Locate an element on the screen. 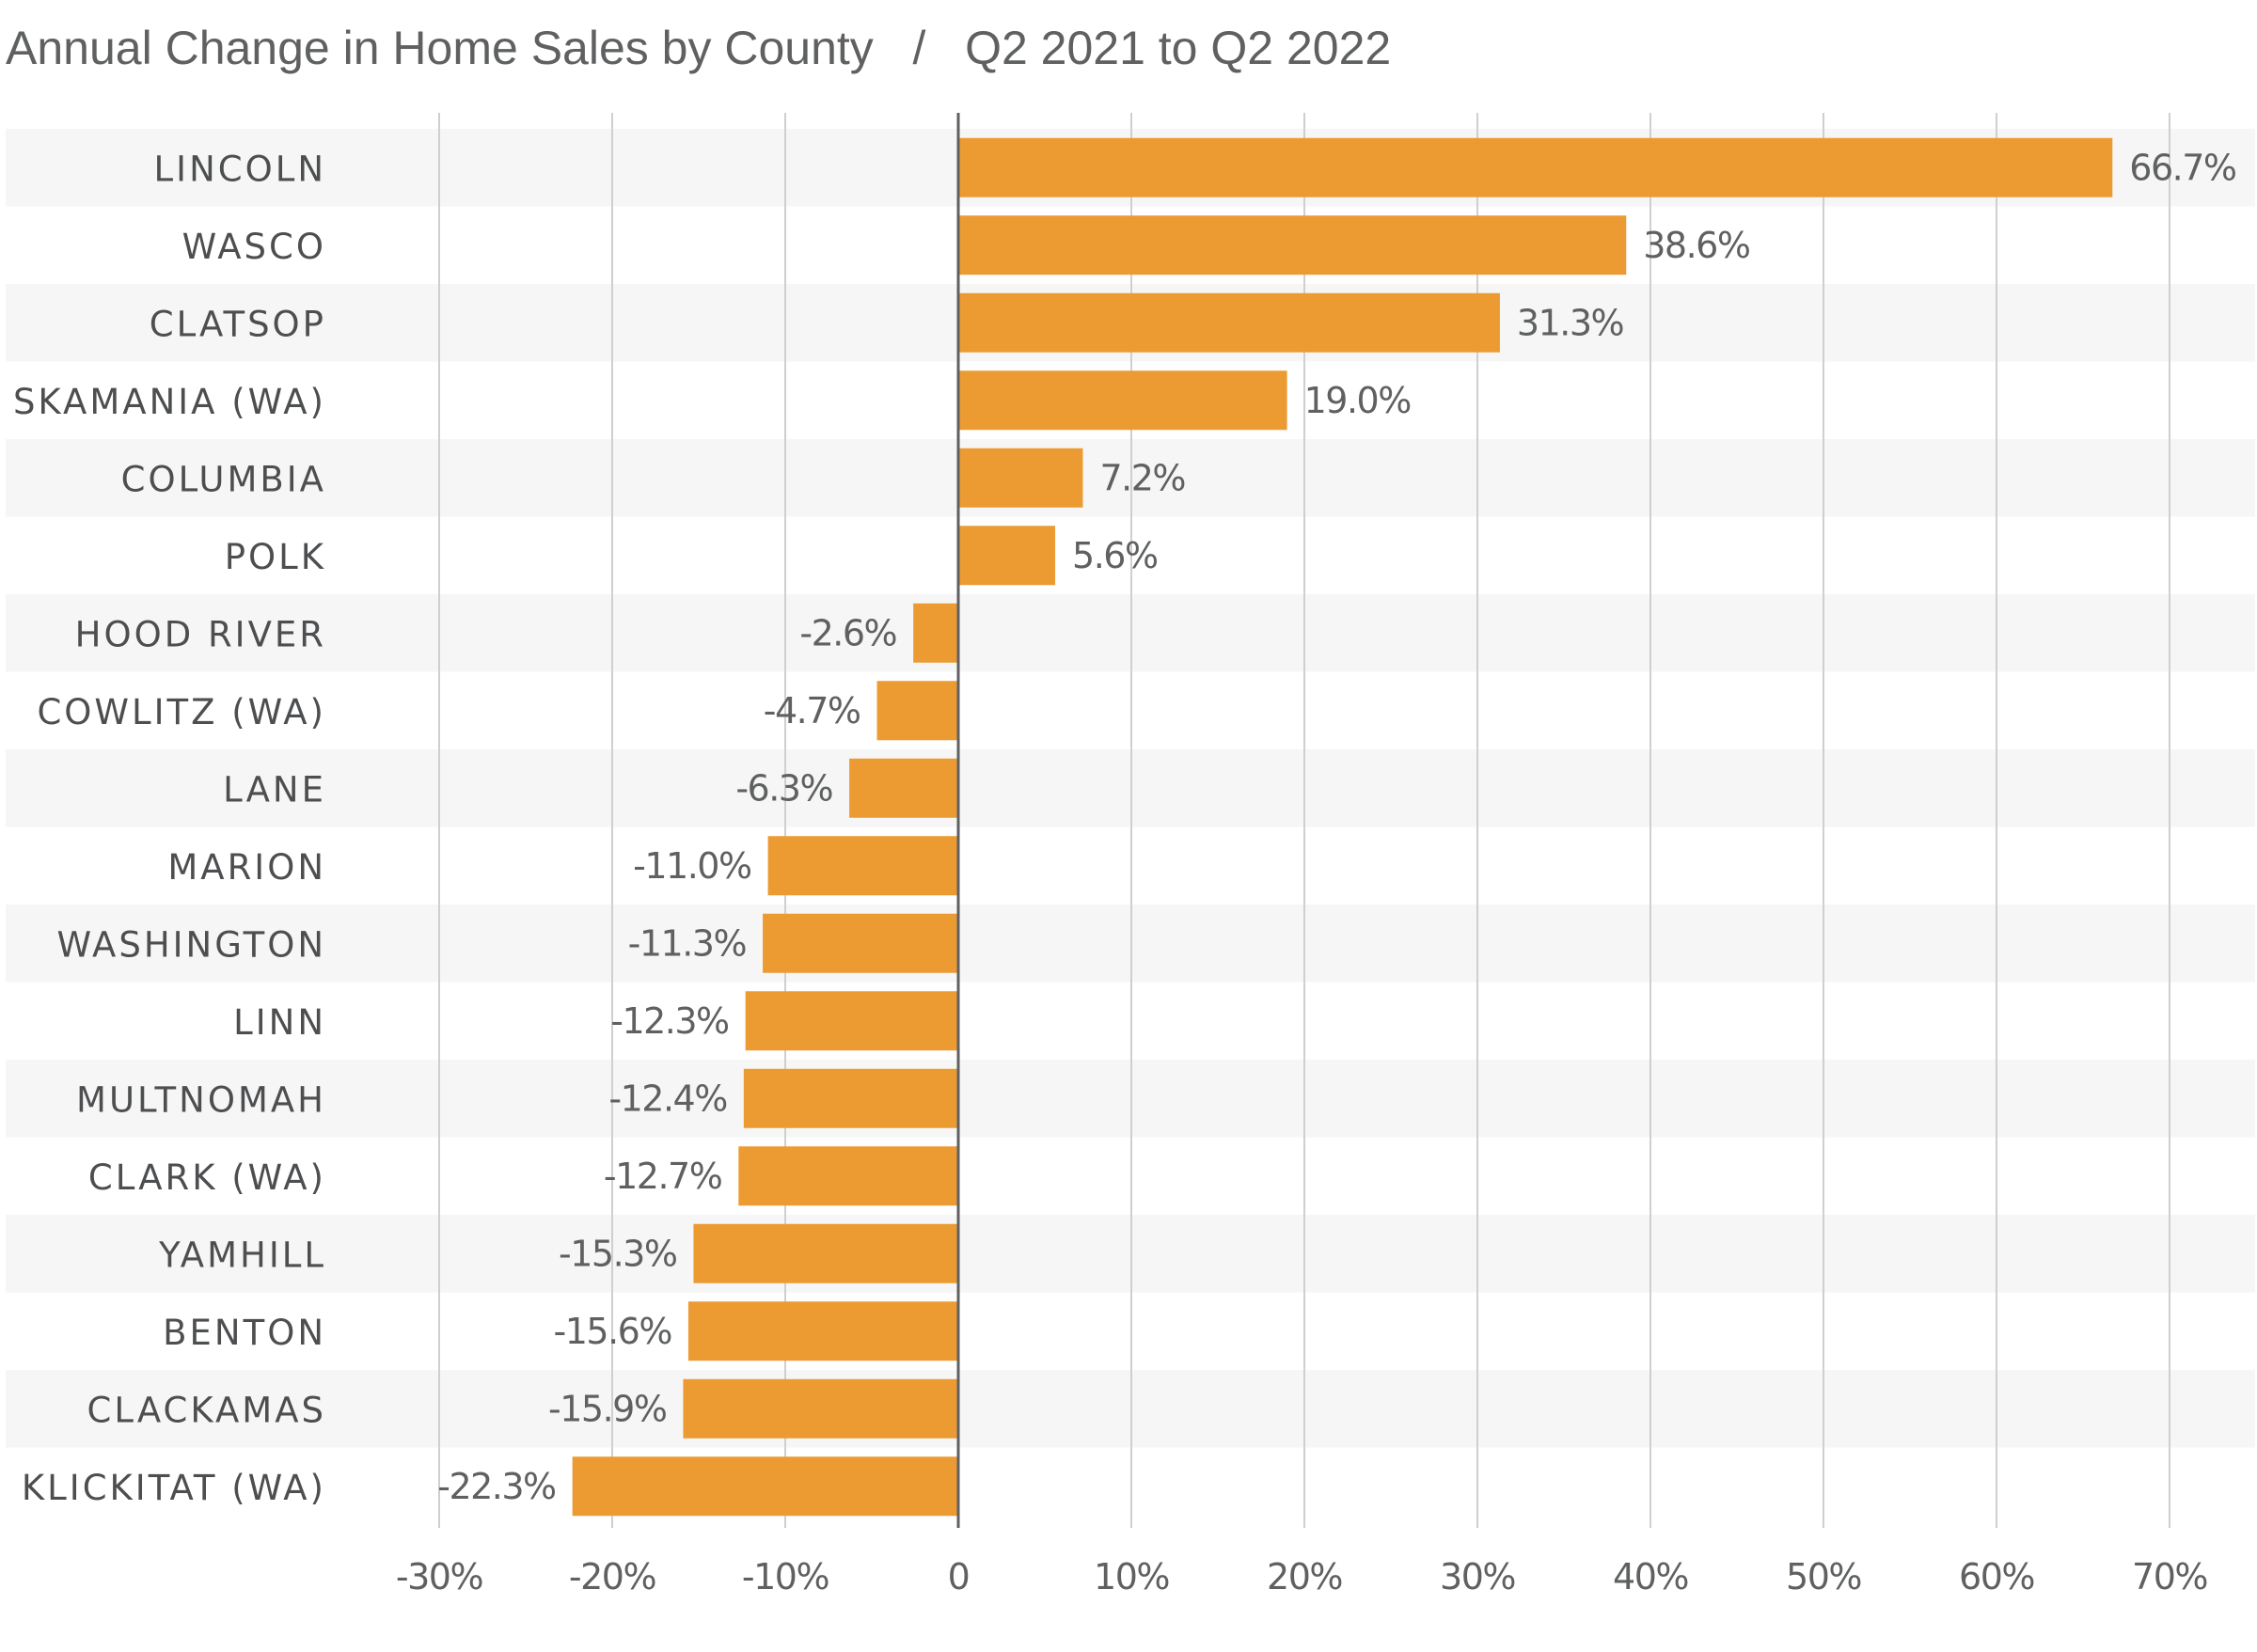 Image resolution: width=2257 pixels, height=1652 pixels. category-label: YAMHILL is located at coordinates (242, 1255).